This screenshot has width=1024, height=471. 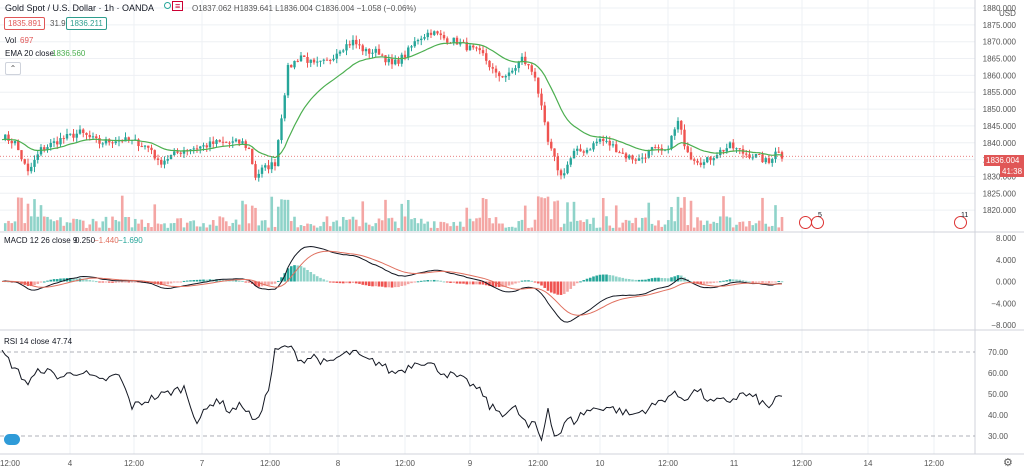 What do you see at coordinates (13, 68) in the screenshot?
I see `collapse-legend-button: ⌃` at bounding box center [13, 68].